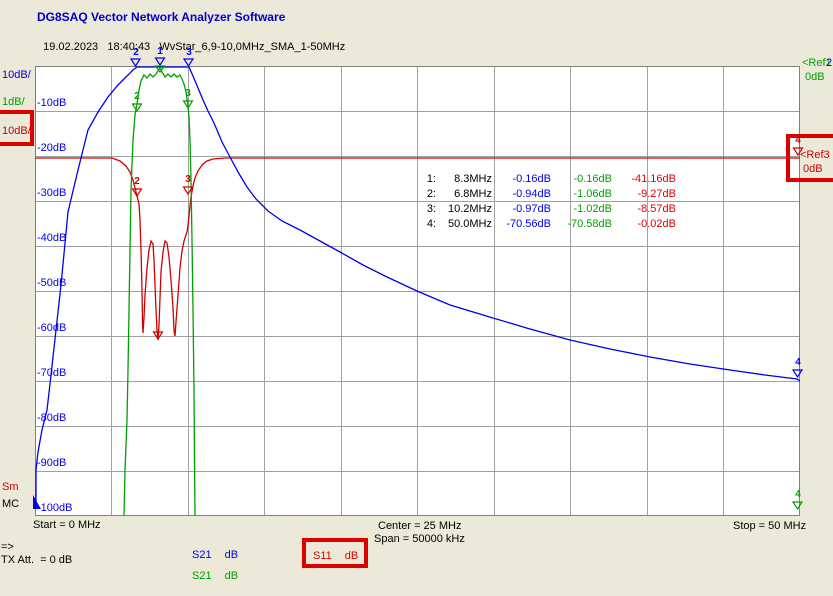 The image size is (833, 596). What do you see at coordinates (188, 105) in the screenshot?
I see `marker-3-green-icon` at bounding box center [188, 105].